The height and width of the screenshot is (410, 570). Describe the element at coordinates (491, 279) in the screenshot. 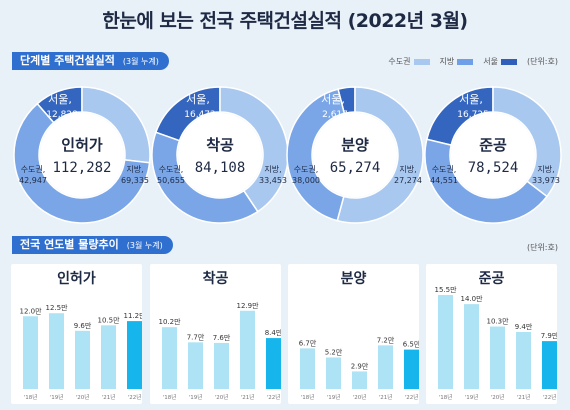

I see `bar-panel-title: 준공` at that location.